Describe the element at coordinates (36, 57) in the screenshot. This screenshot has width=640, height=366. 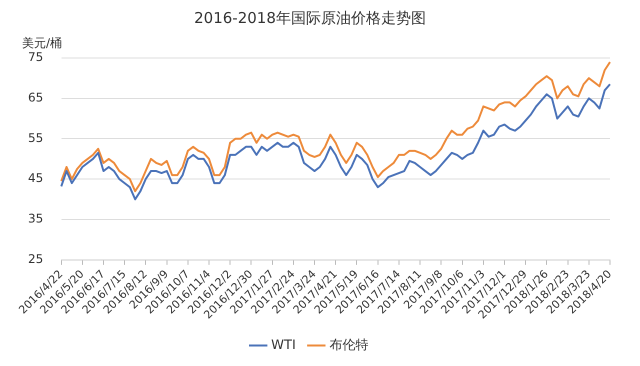
I see `y-tick-label: 75` at that location.